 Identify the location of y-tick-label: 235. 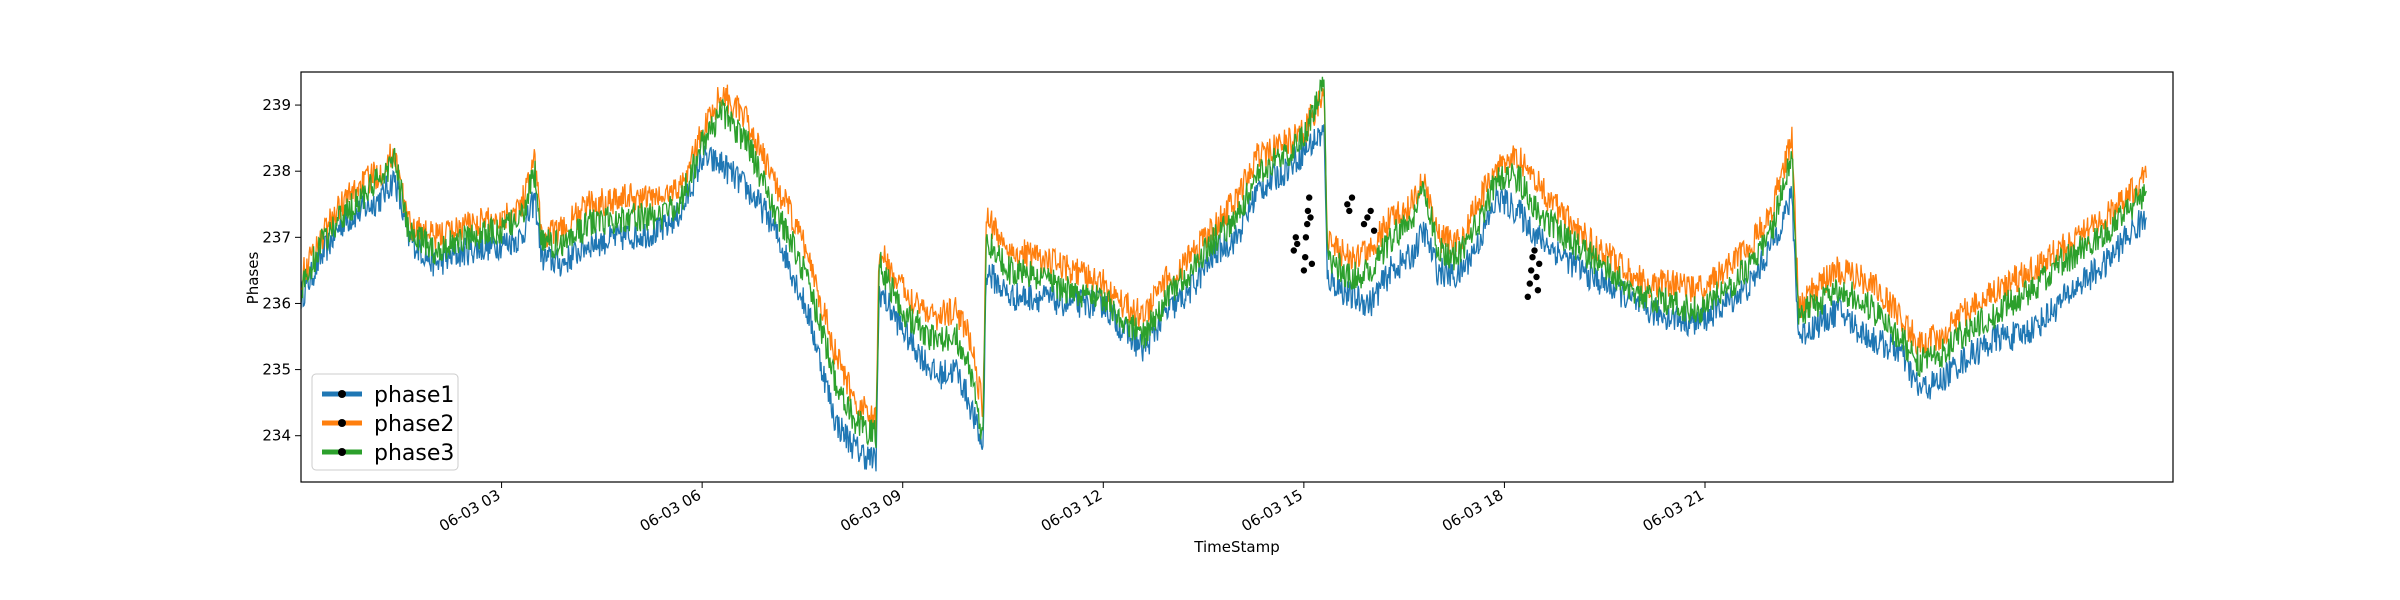
(276, 370).